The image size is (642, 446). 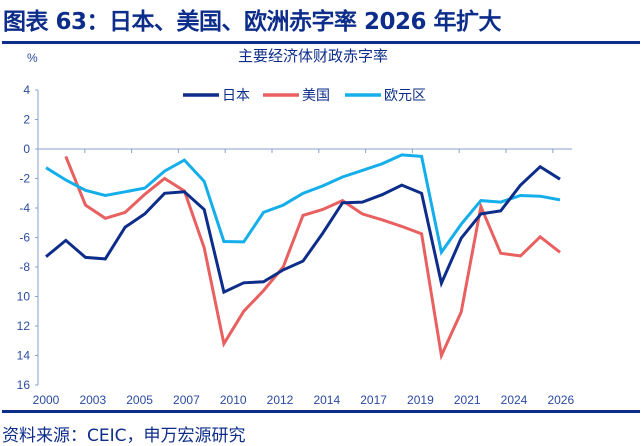 I want to click on x-tick-label: 2007, so click(x=186, y=400).